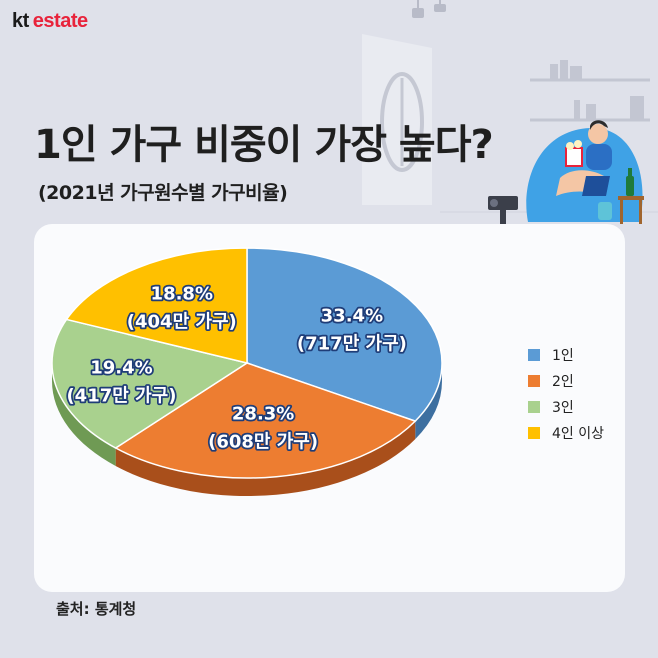  I want to click on logo-product: estate, so click(60, 21).